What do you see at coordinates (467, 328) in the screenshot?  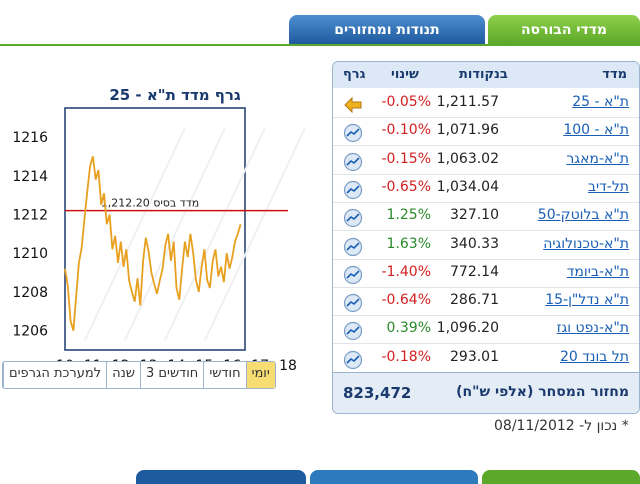 I see `index-value: 1,096.20` at bounding box center [467, 328].